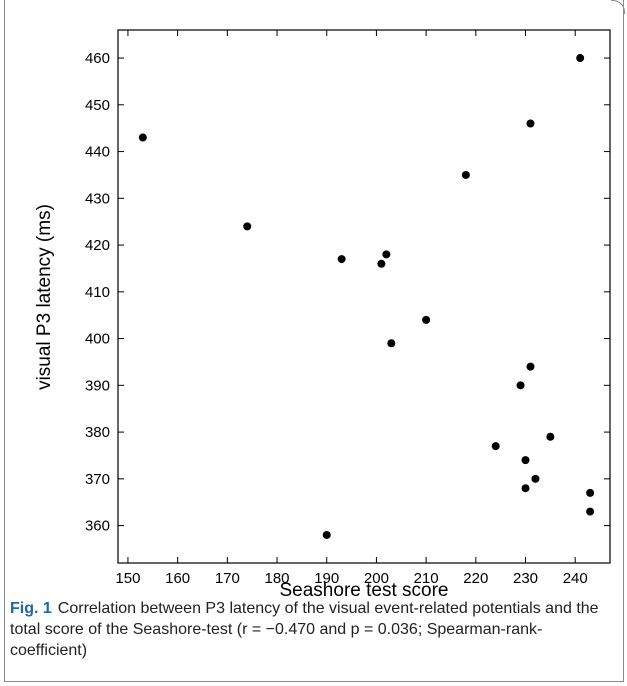 This screenshot has width=627, height=686. I want to click on y-tick-label: 460, so click(97, 58).